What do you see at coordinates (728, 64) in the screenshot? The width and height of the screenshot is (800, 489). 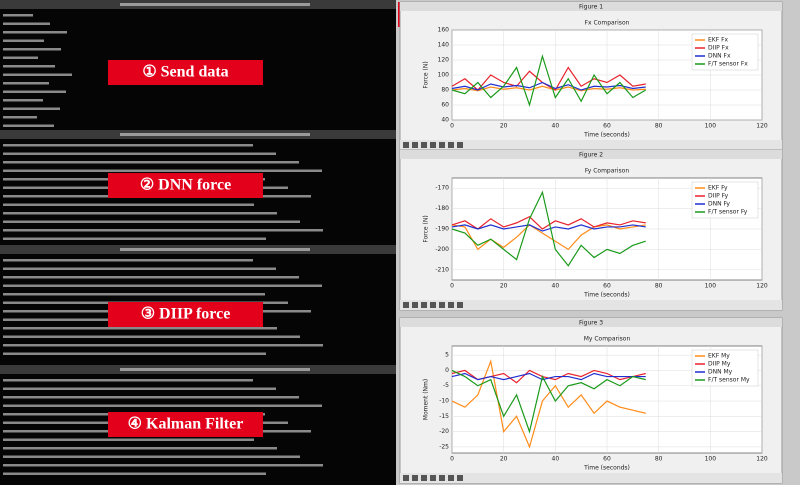 I see `legend-label: F/T sensor Fx` at bounding box center [728, 64].